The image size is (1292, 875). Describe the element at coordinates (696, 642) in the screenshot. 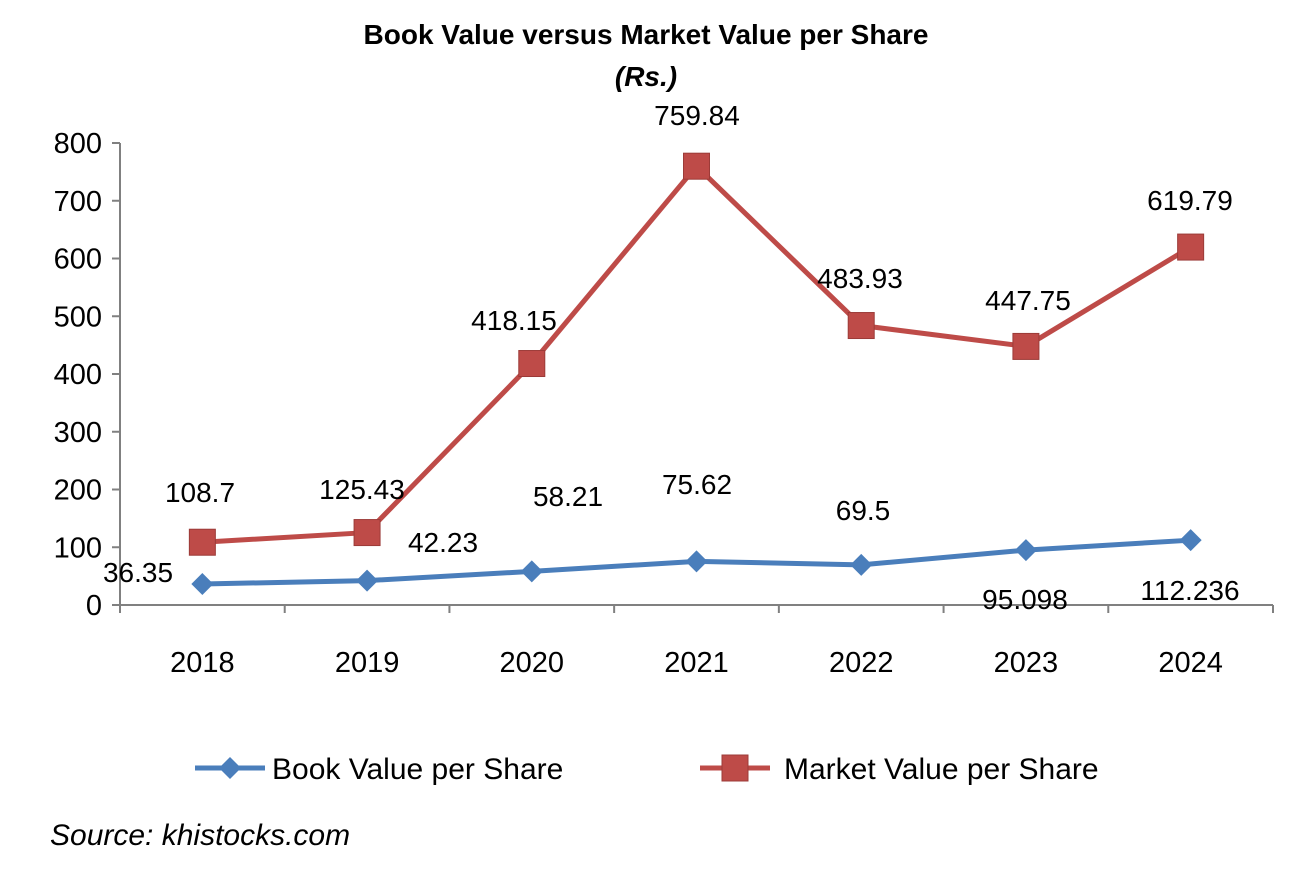

I see `x-axis-ticks: 2018 2019 2020 2021 2022 2023 2024` at that location.